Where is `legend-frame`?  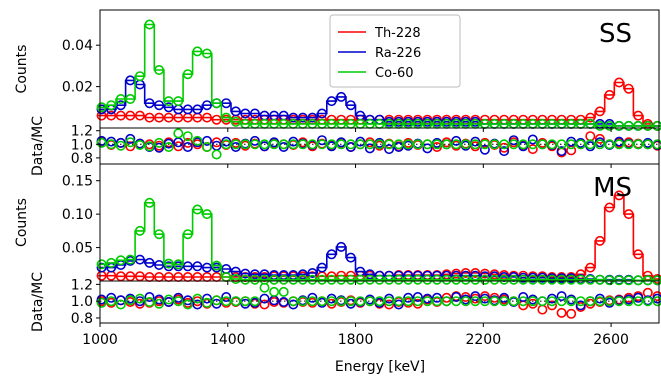 legend-frame is located at coordinates (395, 51).